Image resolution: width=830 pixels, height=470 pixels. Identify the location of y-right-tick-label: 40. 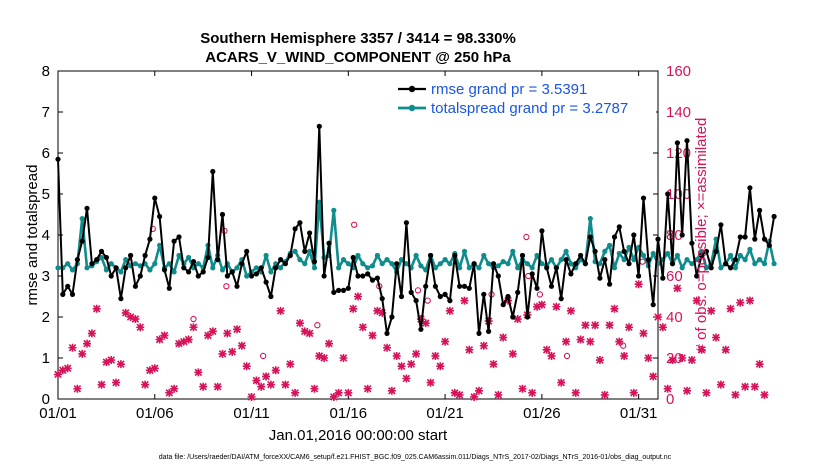
(674, 317).